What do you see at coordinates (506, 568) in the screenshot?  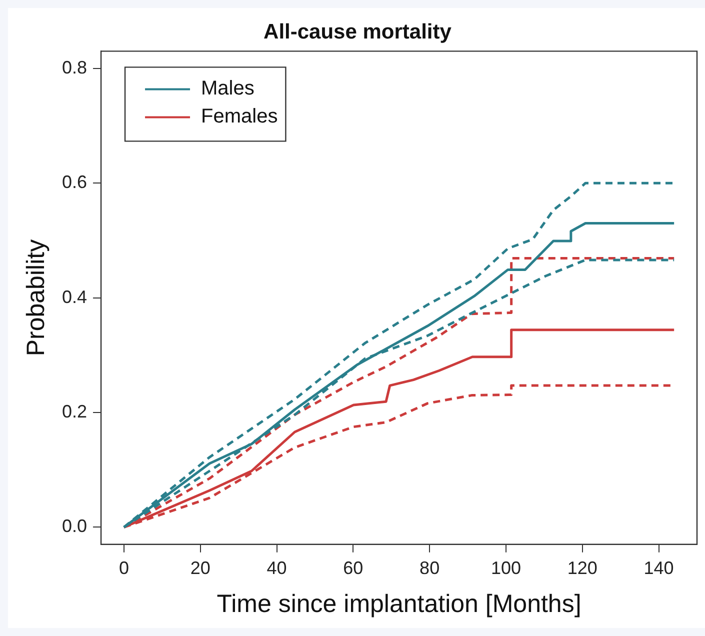 I see `x-tick-label: 100` at bounding box center [506, 568].